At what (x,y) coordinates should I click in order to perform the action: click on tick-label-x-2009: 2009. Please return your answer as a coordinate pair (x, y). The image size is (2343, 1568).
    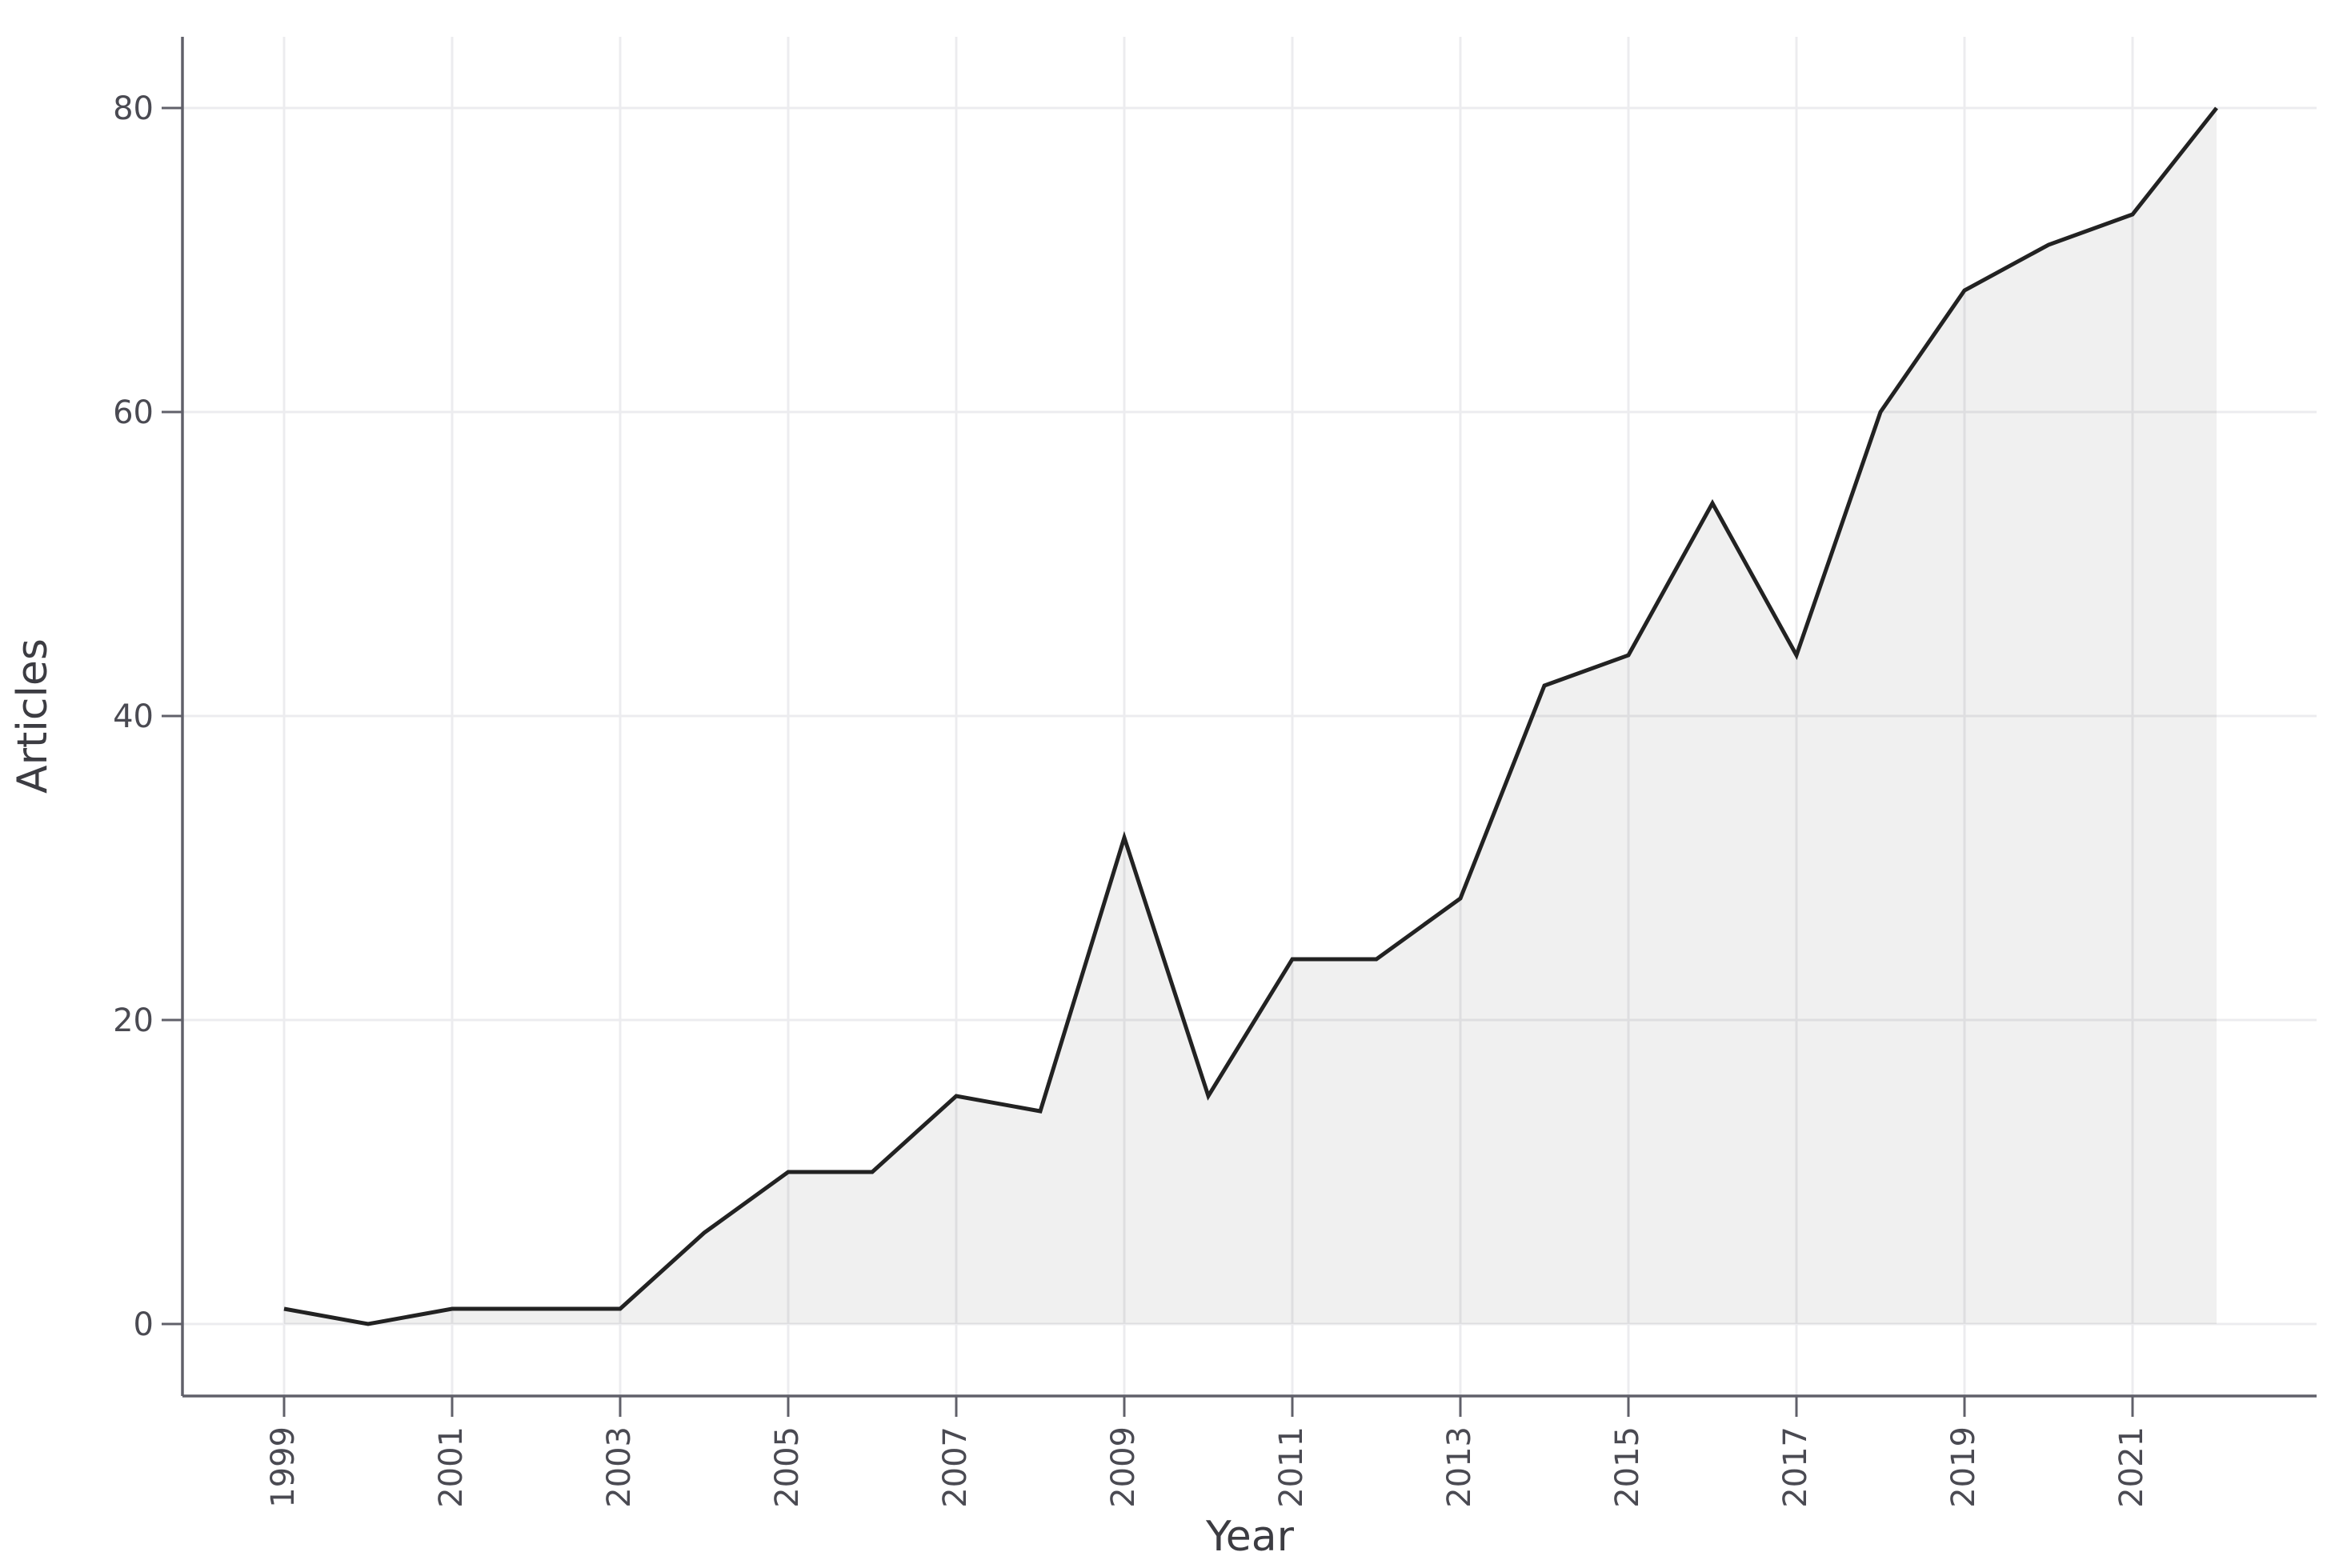
    Looking at the image, I should click on (1123, 1467).